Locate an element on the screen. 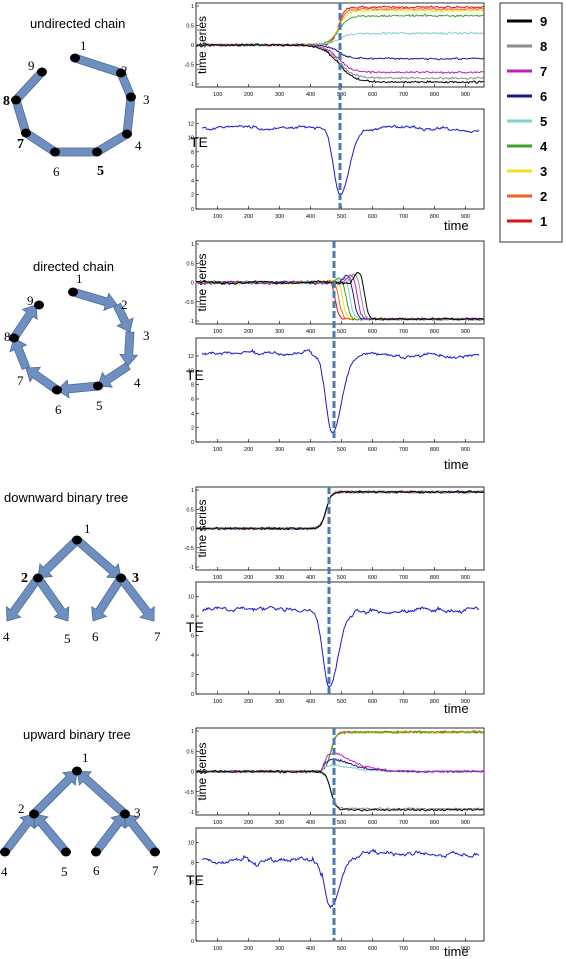 This screenshot has height=959, width=566. te-axes is located at coordinates (340, 638).